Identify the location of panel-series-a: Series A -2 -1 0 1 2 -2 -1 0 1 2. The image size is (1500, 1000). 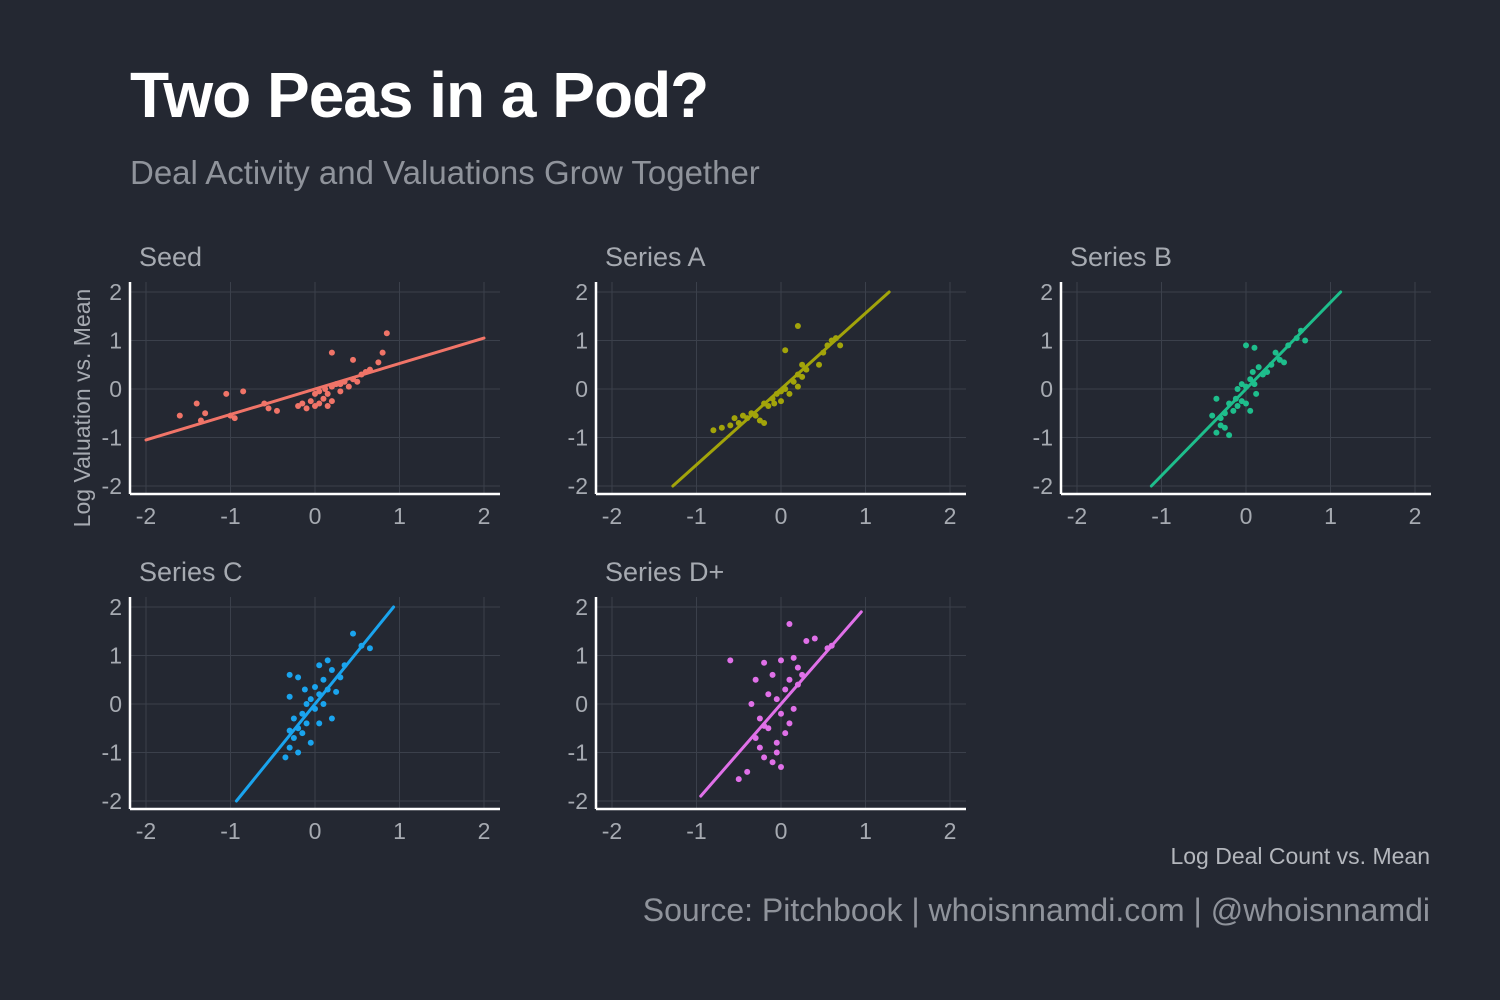
(767, 385).